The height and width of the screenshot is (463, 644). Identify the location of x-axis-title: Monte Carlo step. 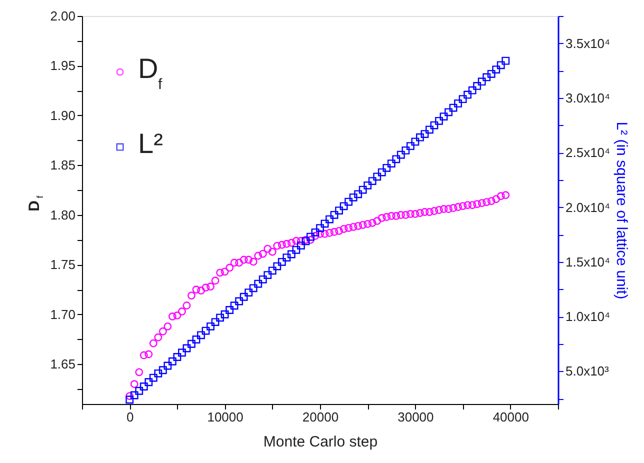
(320, 442).